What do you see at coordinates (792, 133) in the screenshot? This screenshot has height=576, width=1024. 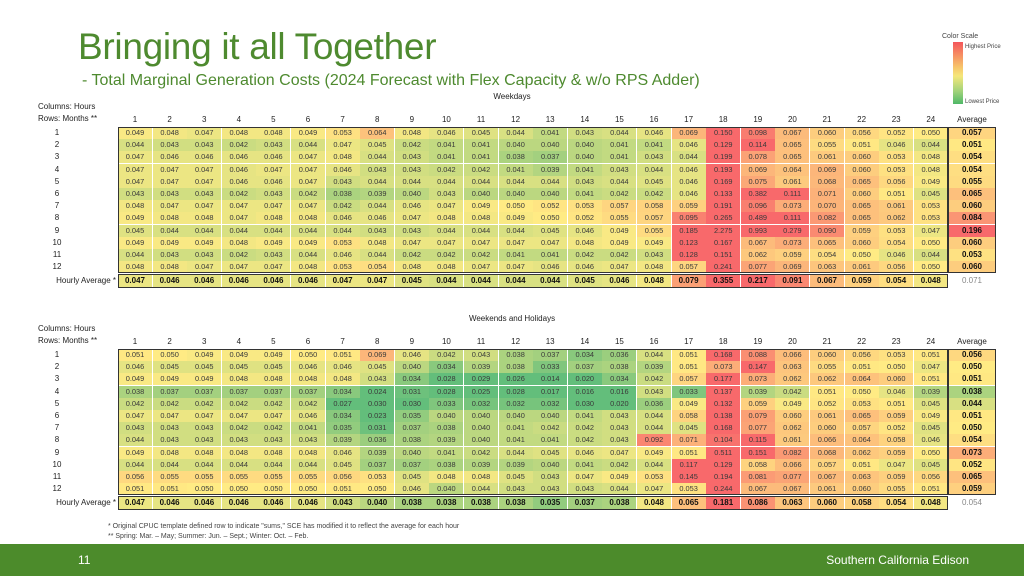 I see `weekdays-cell: 0.067` at bounding box center [792, 133].